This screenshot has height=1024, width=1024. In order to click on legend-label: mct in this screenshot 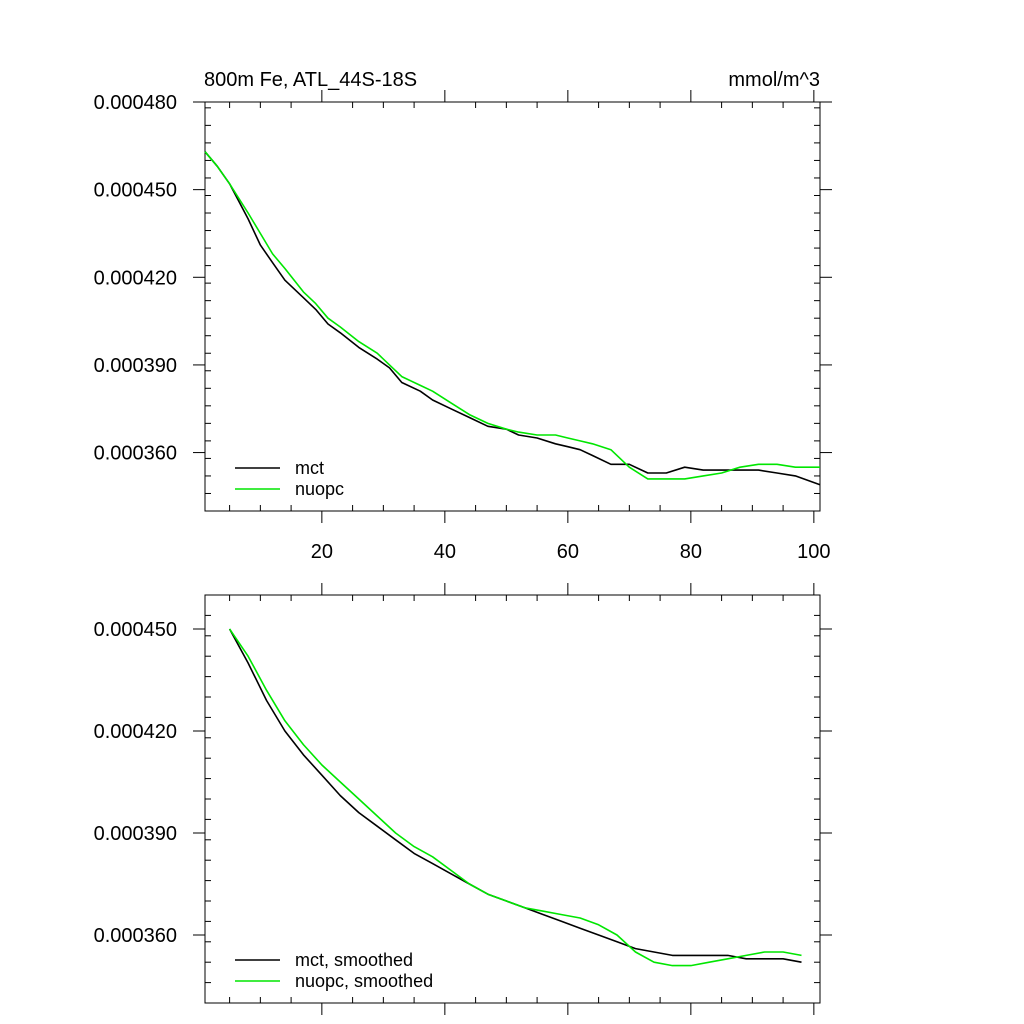, I will do `click(309, 468)`.